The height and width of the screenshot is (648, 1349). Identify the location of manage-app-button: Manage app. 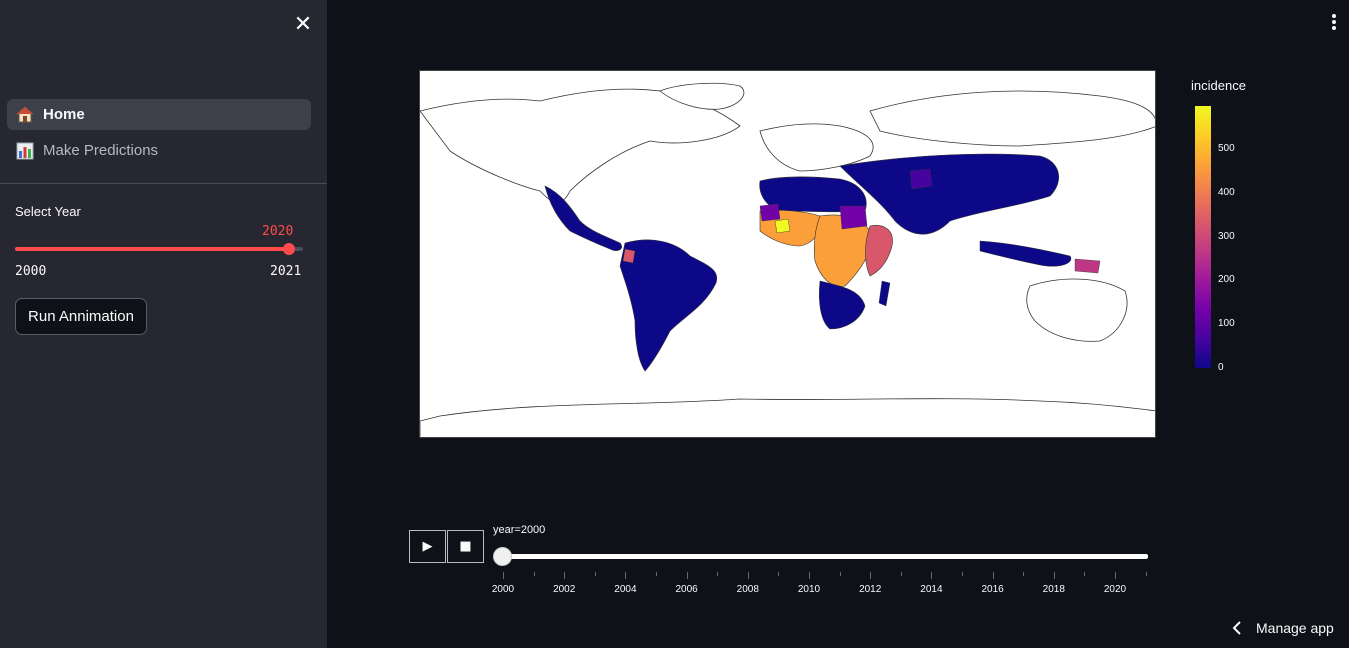
(1283, 628).